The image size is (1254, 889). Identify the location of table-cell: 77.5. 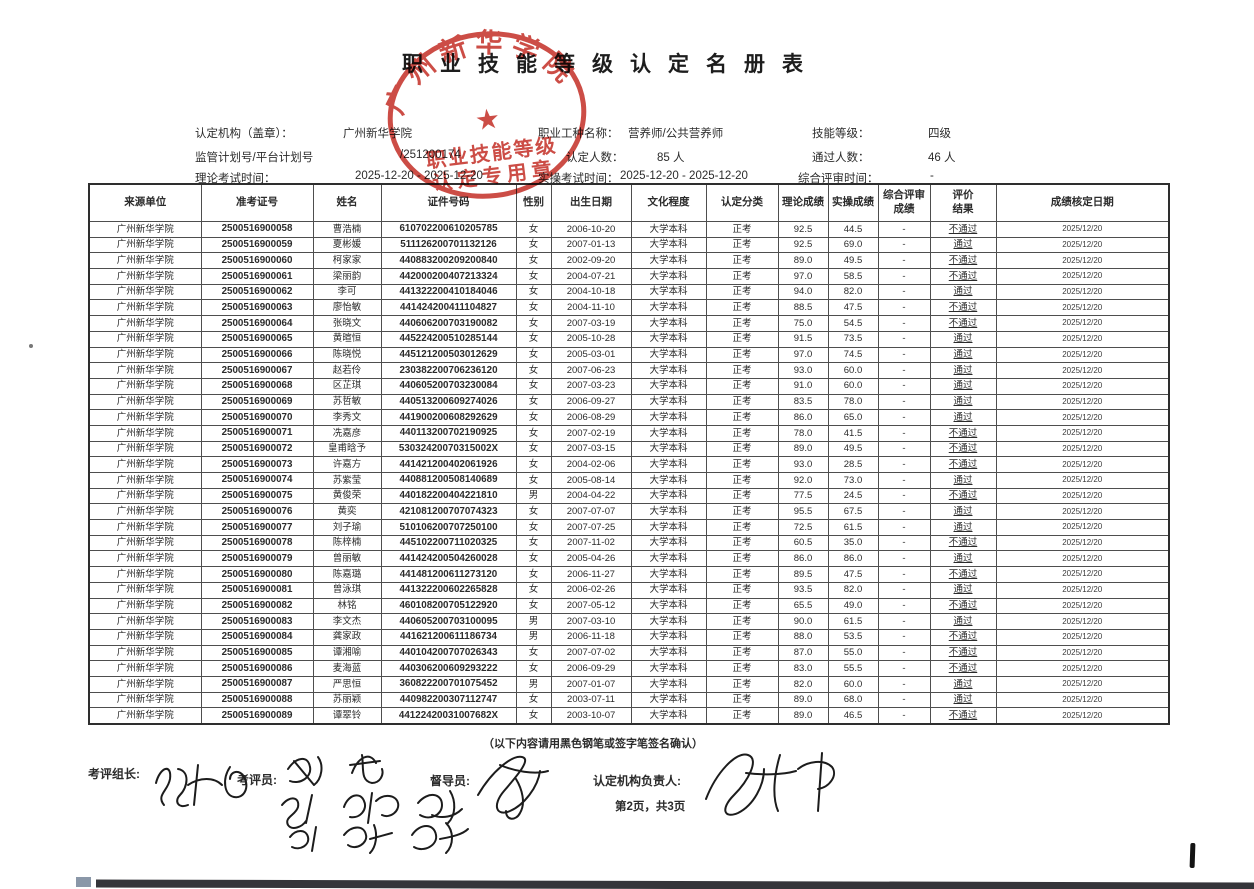
(803, 496).